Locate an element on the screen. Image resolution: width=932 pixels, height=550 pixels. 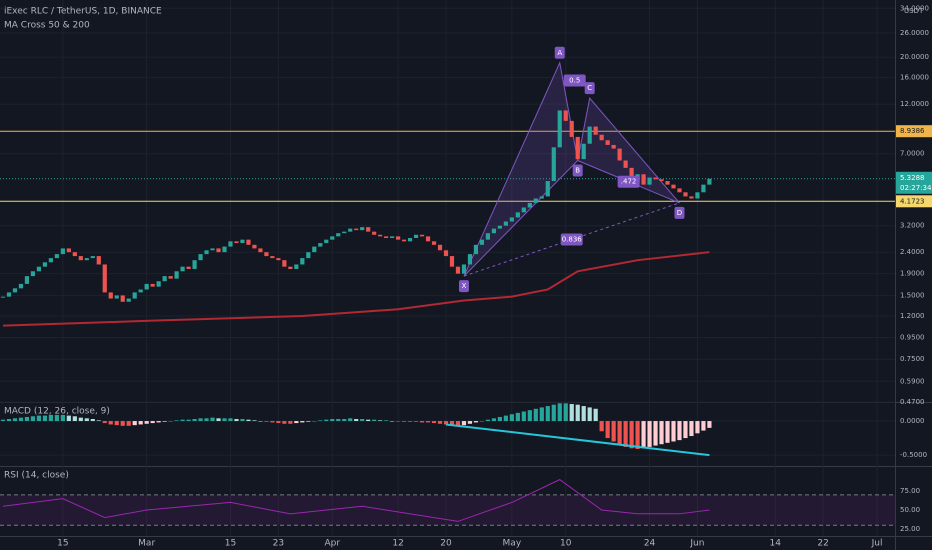
trend-line is located at coordinates (577, 440).